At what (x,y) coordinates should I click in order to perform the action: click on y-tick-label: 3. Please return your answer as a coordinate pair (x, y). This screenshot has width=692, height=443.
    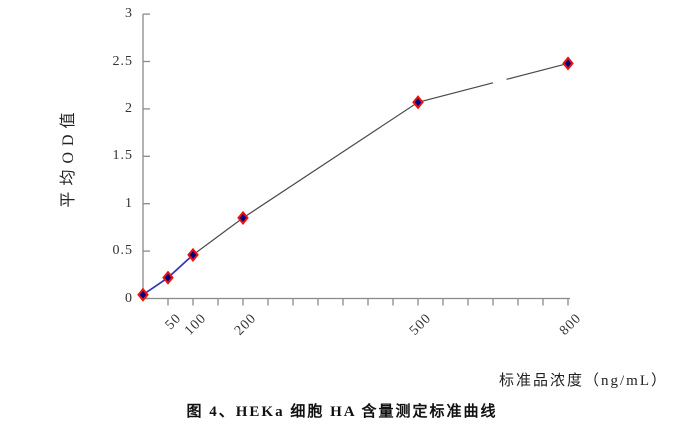
    Looking at the image, I should click on (129, 14).